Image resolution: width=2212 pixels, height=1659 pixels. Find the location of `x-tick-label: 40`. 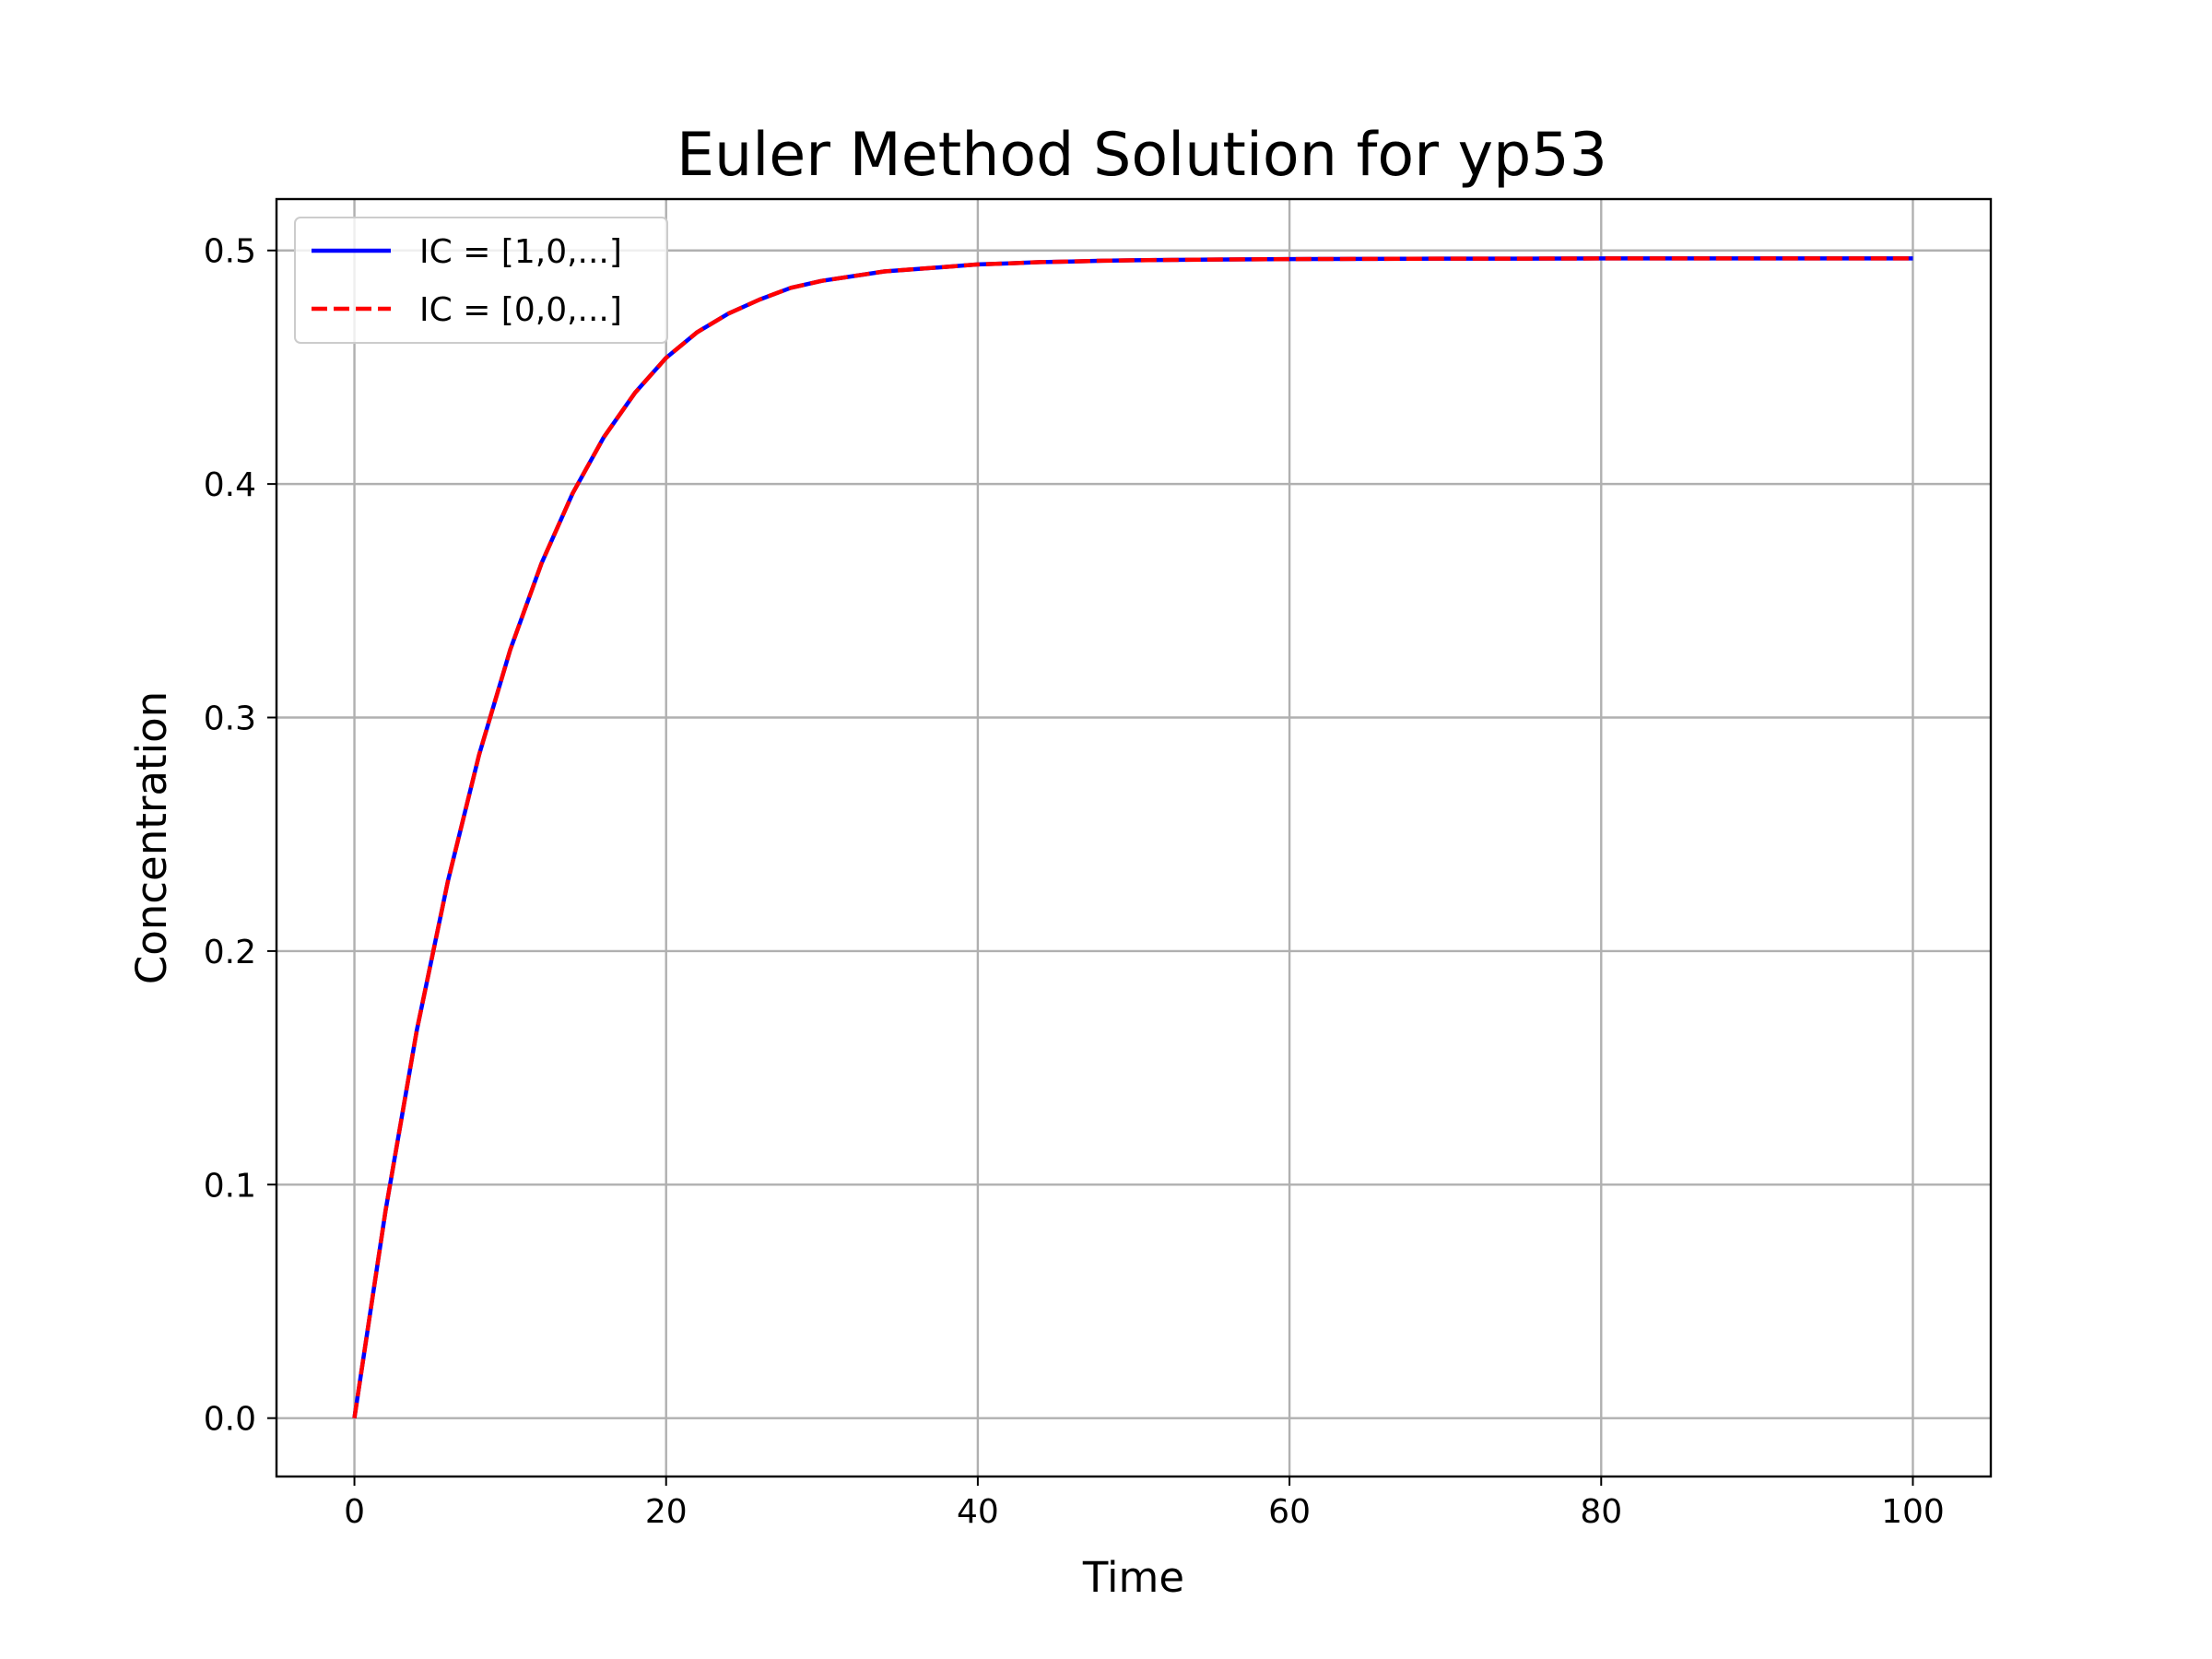

x-tick-label: 40 is located at coordinates (978, 1512).